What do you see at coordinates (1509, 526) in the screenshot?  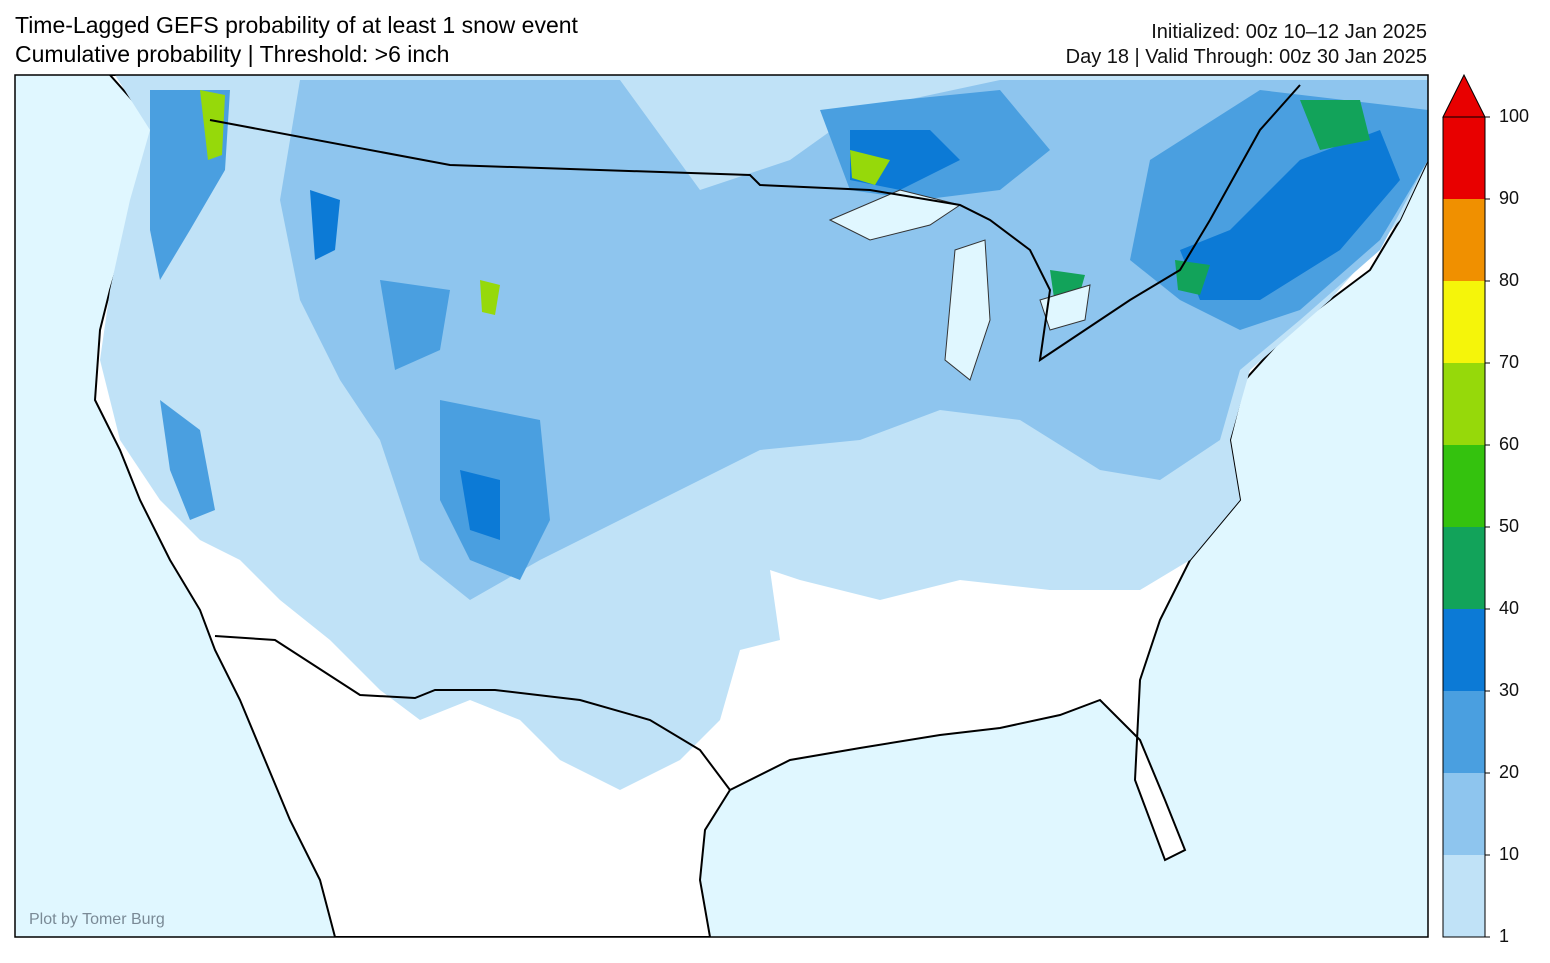 I see `colorbar-tick-label: 50` at bounding box center [1509, 526].